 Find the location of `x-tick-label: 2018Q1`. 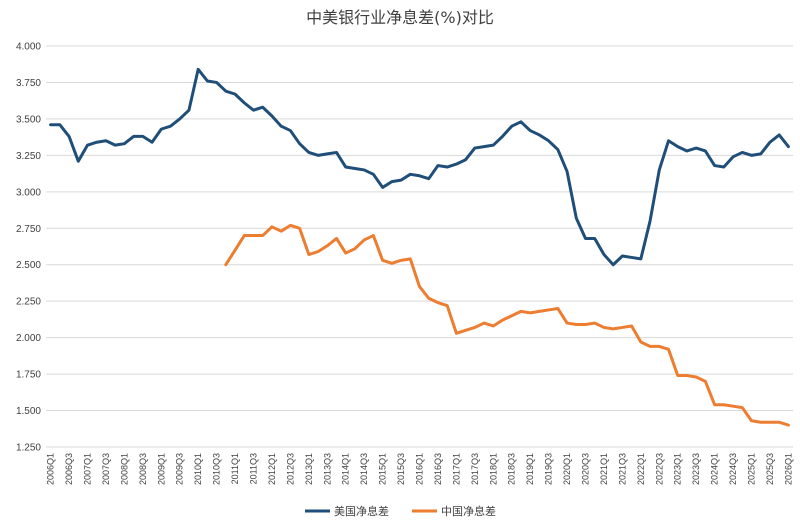

x-tick-label: 2018Q1 is located at coordinates (493, 469).